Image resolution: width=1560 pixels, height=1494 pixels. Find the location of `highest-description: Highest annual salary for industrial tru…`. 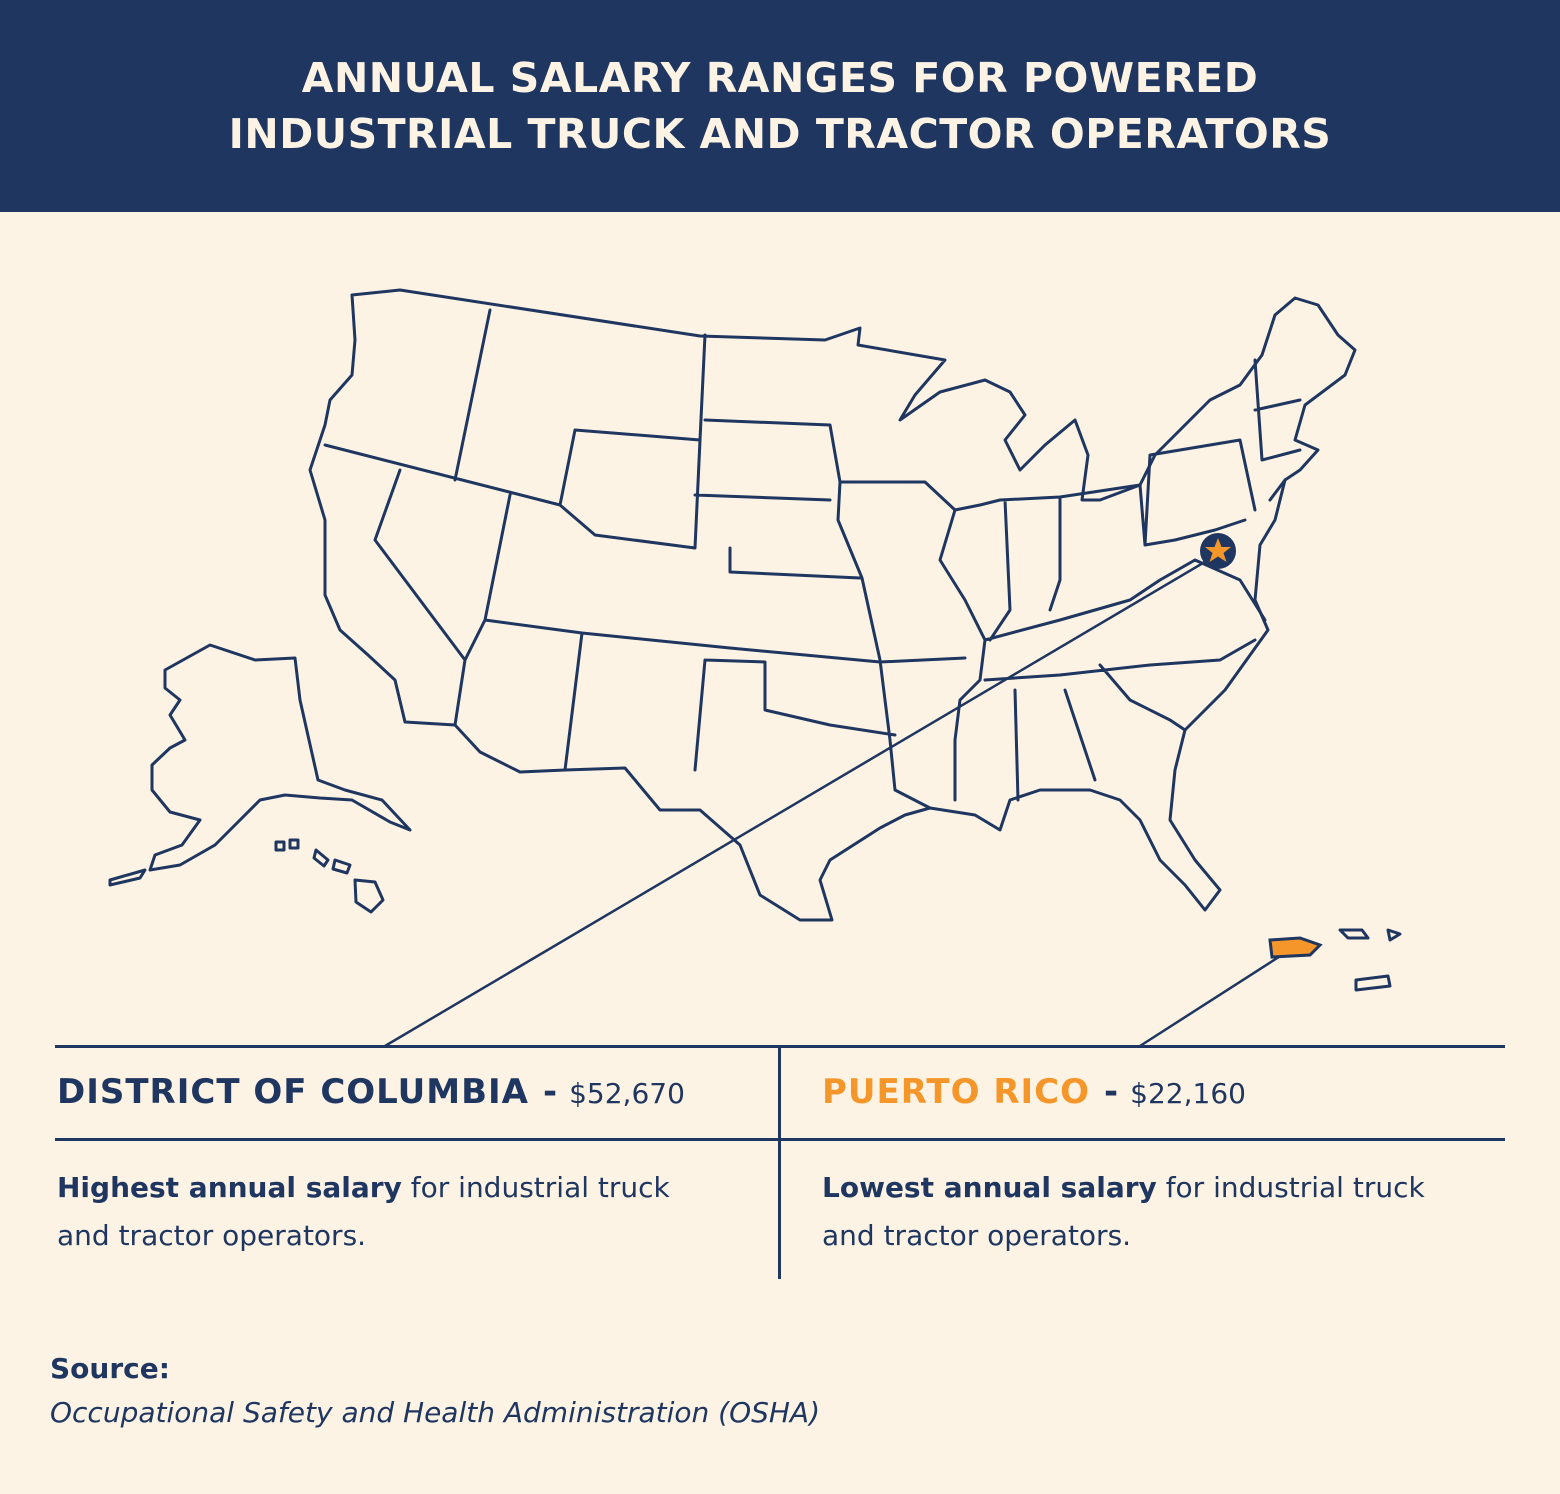

highest-description: Highest annual salary for industrial tru… is located at coordinates (367, 1212).